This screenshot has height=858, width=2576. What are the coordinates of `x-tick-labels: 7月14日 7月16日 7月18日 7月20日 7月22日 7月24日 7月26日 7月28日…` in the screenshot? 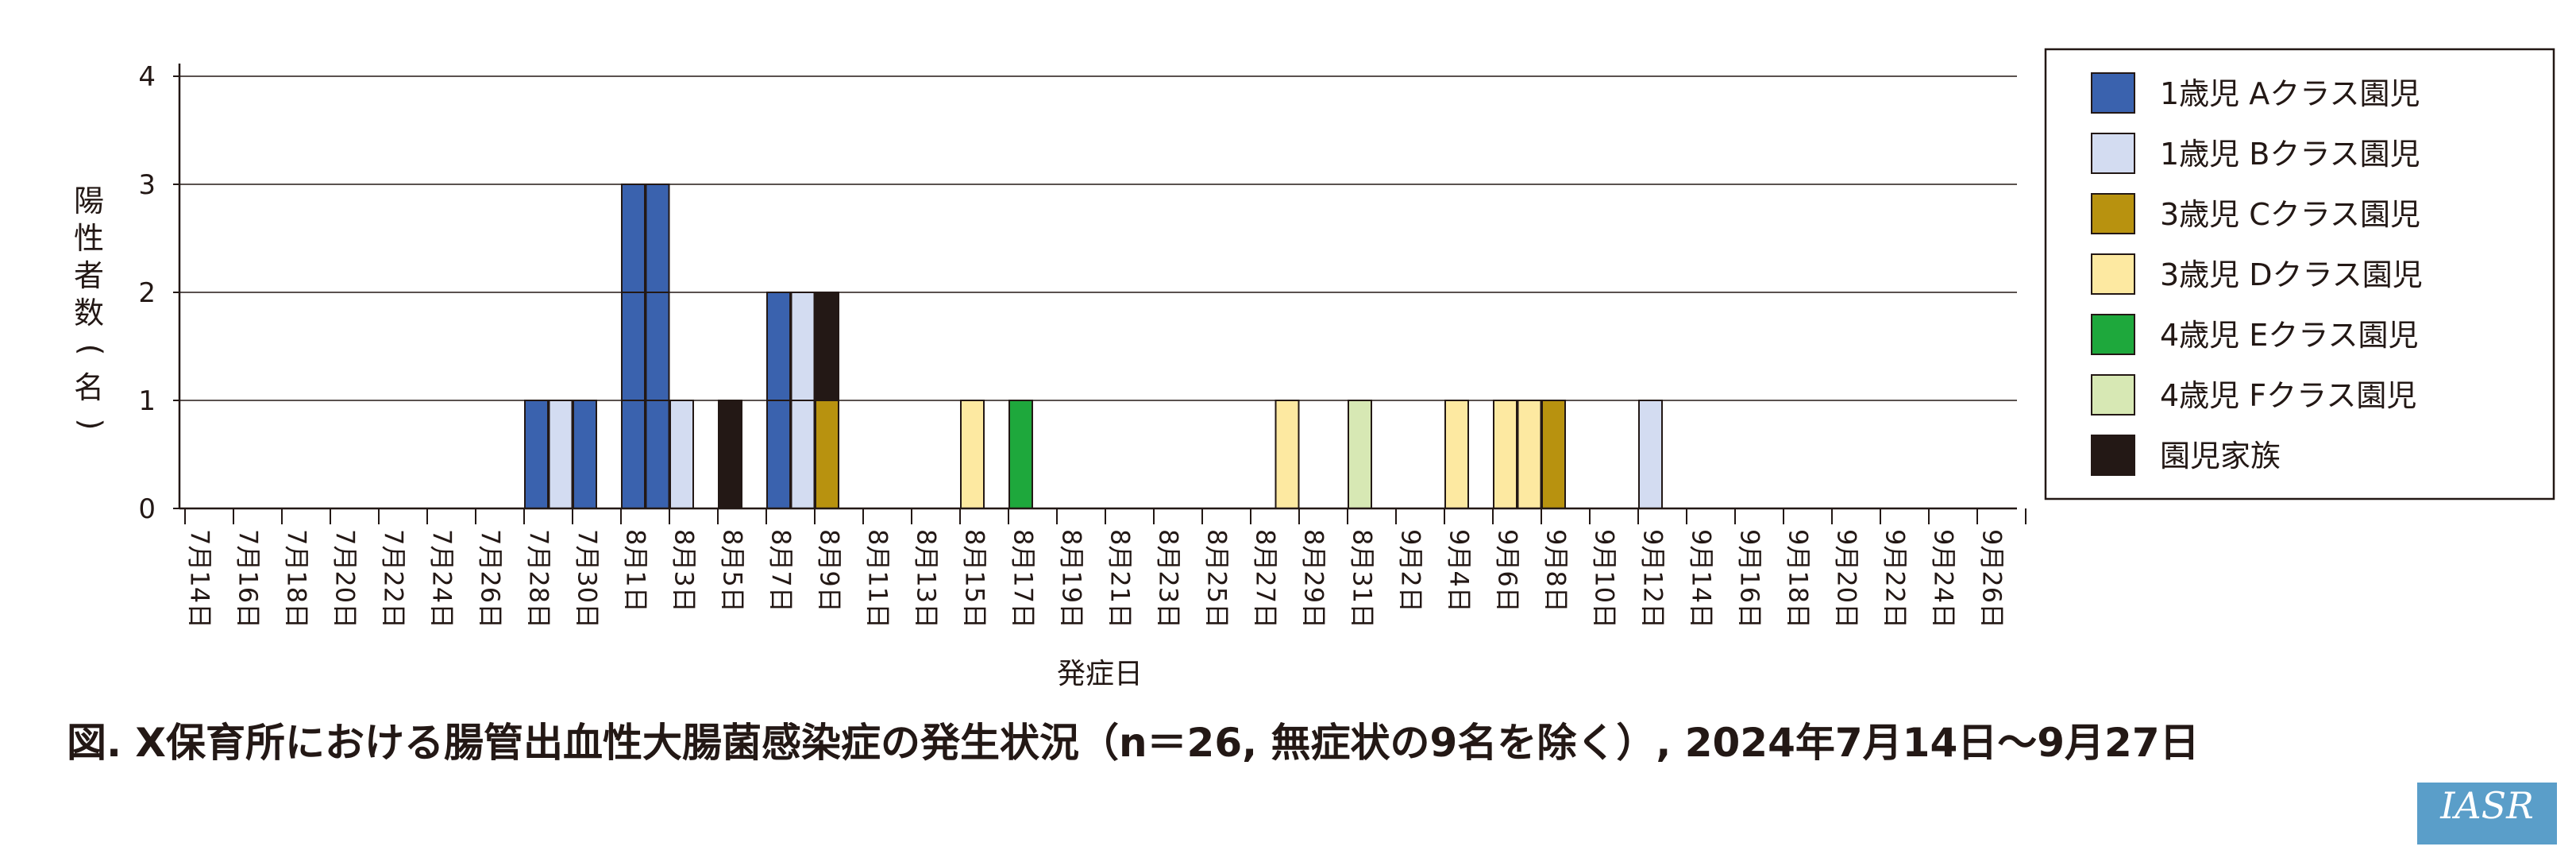 It's located at (1096, 578).